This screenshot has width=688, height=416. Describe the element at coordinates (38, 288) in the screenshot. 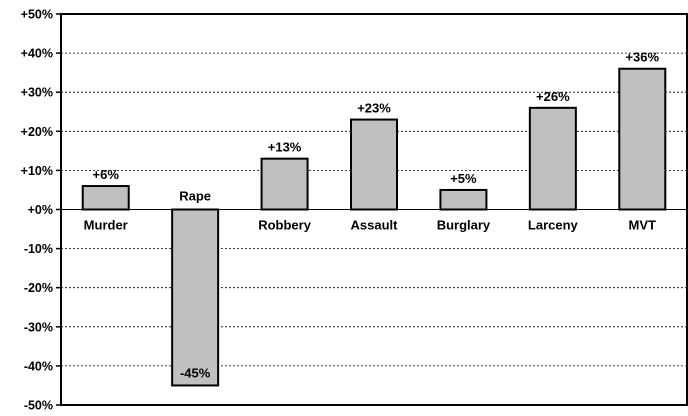

I see `y-tick-label: -20%` at that location.